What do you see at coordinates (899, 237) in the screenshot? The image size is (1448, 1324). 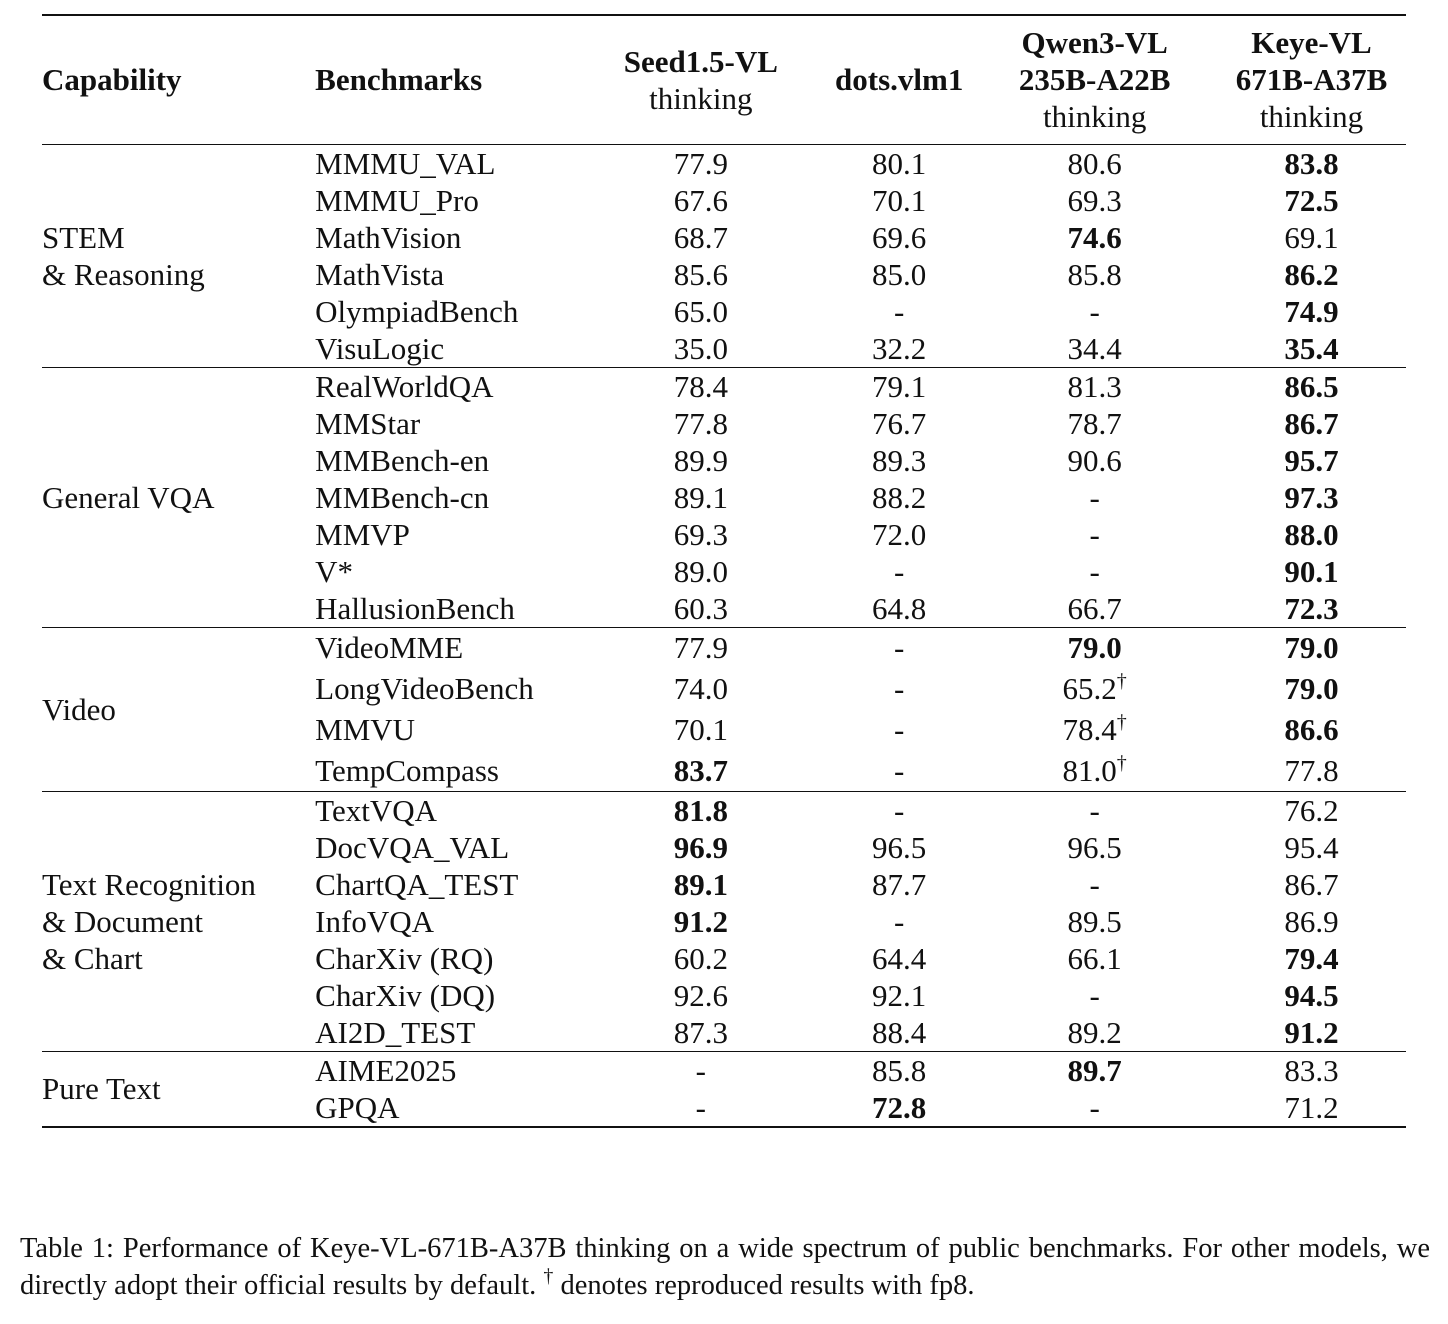 I see `score-cell: 69.6` at bounding box center [899, 237].